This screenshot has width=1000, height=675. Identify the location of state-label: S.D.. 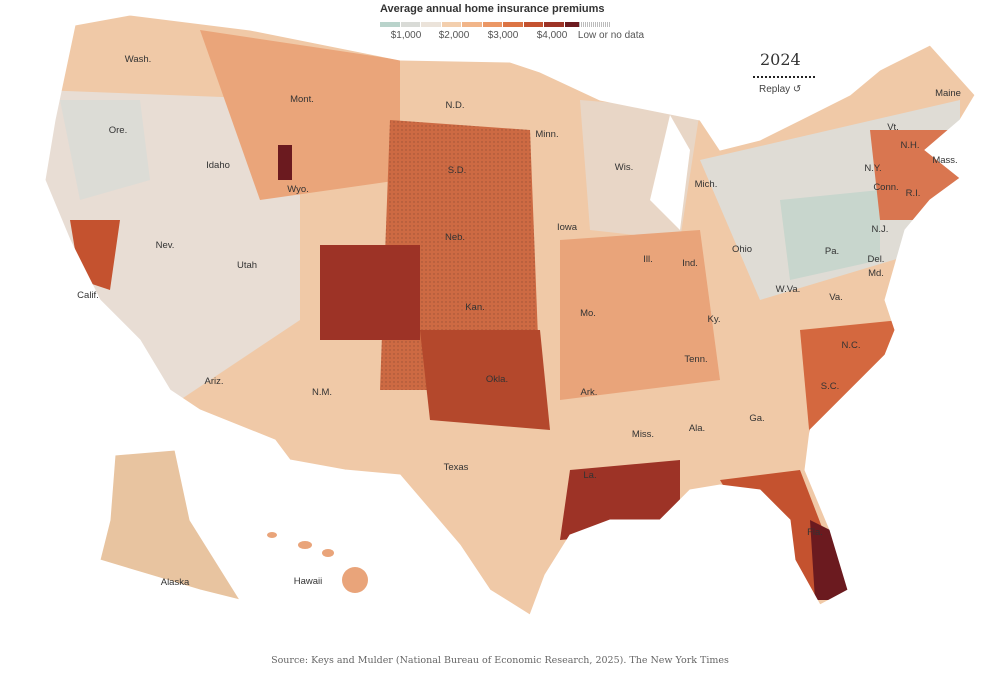
(457, 170).